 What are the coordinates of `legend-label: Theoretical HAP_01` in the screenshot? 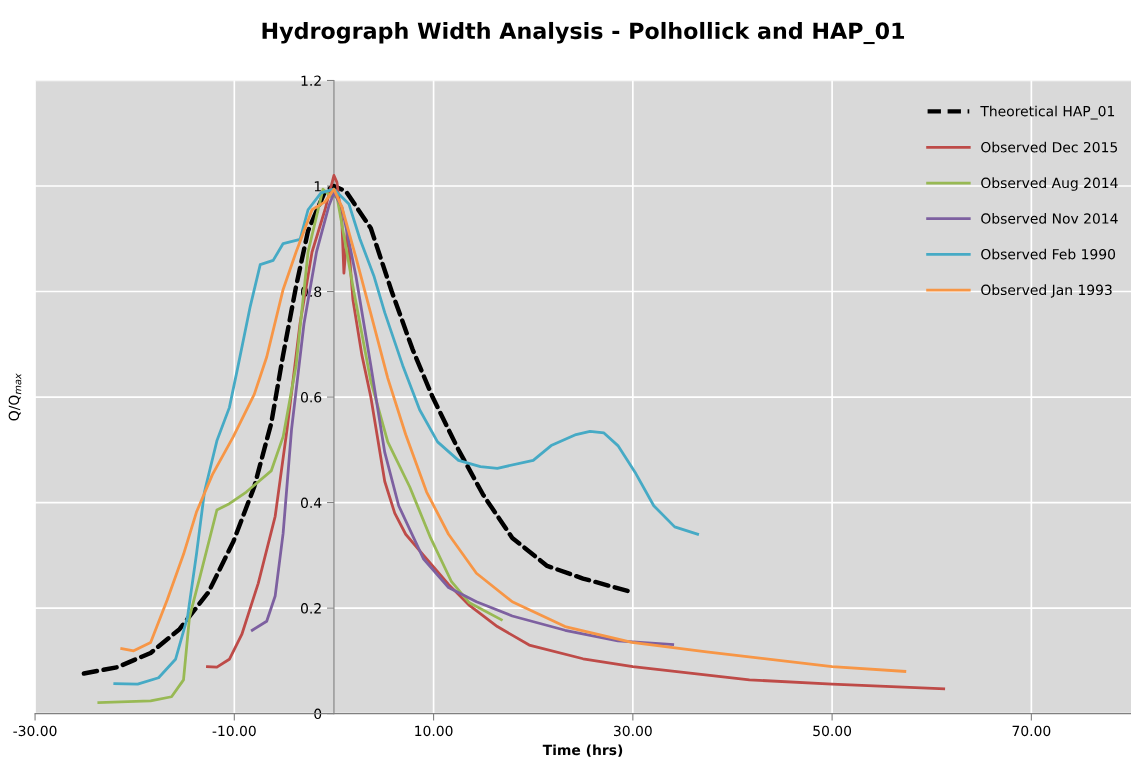 It's located at (1047, 112).